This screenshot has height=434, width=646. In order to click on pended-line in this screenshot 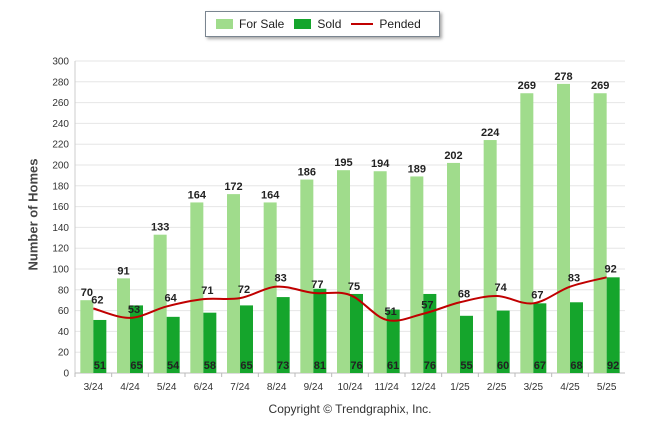, I will do `click(350, 299)`.